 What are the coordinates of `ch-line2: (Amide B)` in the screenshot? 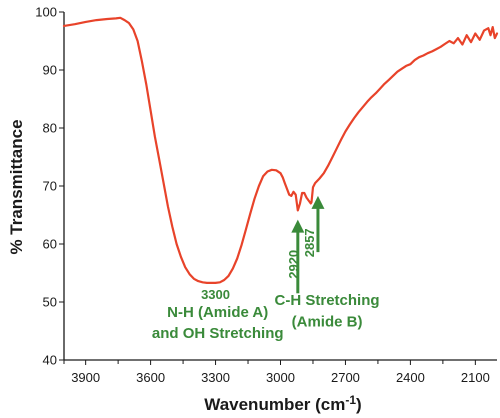 It's located at (327, 321).